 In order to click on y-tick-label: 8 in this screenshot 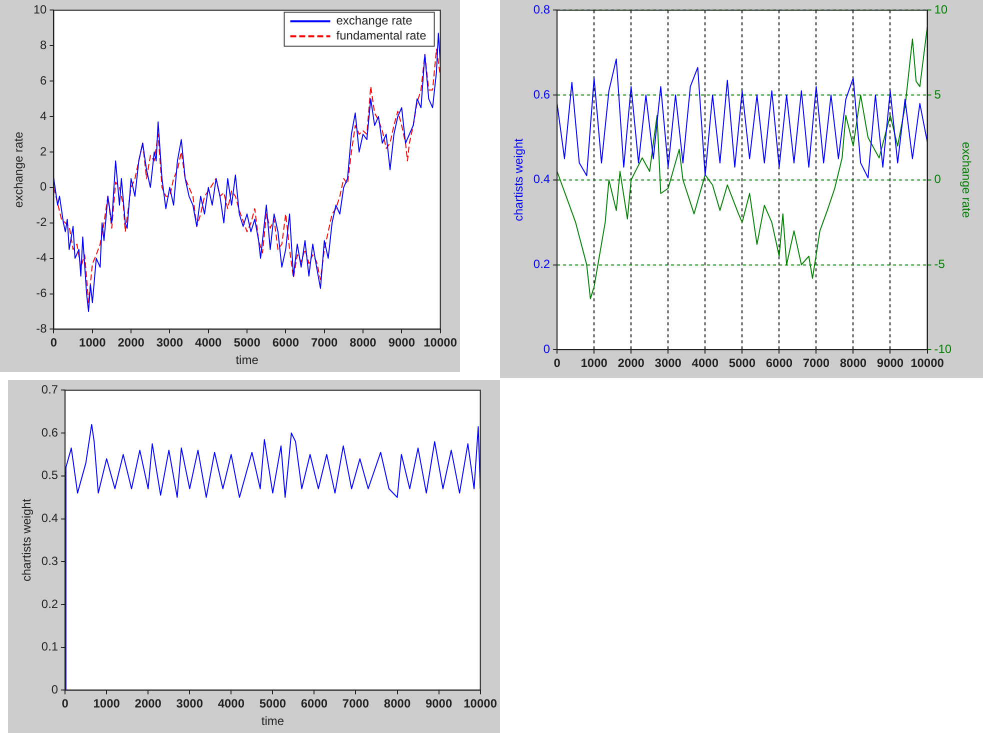, I will do `click(44, 45)`.